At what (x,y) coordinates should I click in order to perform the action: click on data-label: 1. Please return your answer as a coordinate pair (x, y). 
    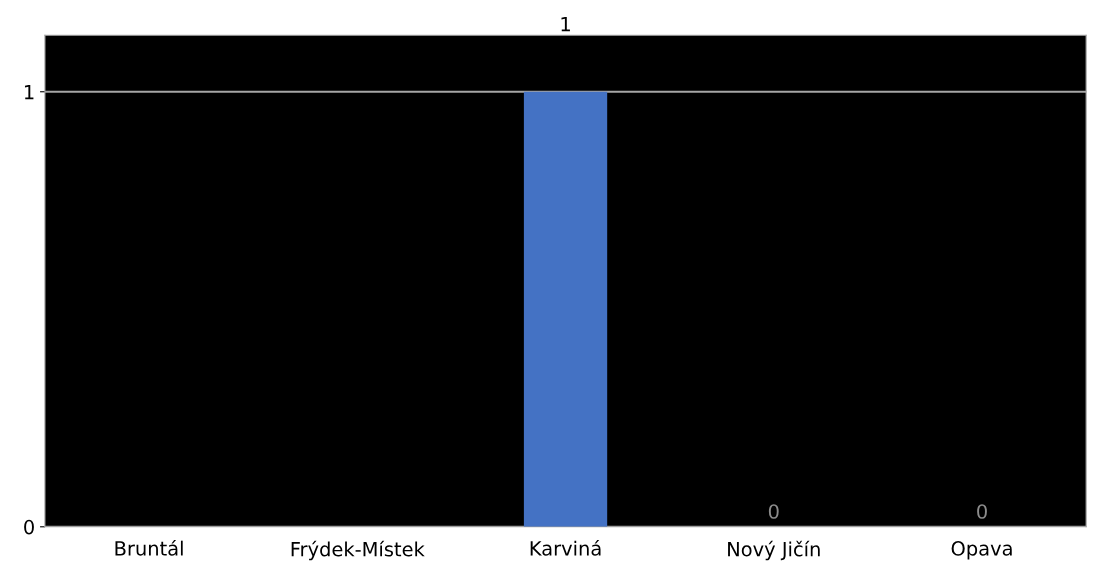
    Looking at the image, I should click on (565, 24).